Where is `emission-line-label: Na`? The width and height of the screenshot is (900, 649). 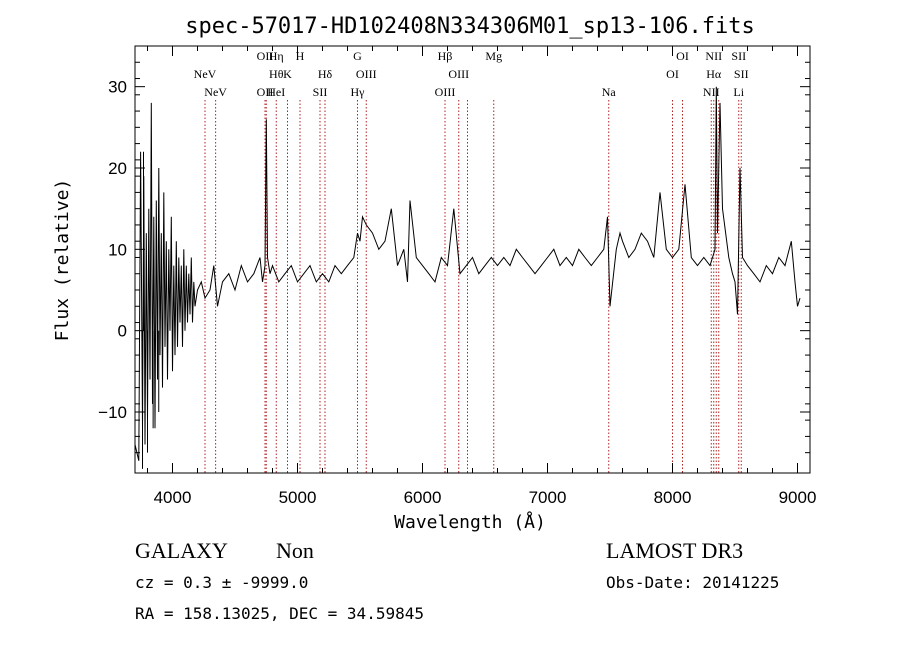 emission-line-label: Na is located at coordinates (609, 92).